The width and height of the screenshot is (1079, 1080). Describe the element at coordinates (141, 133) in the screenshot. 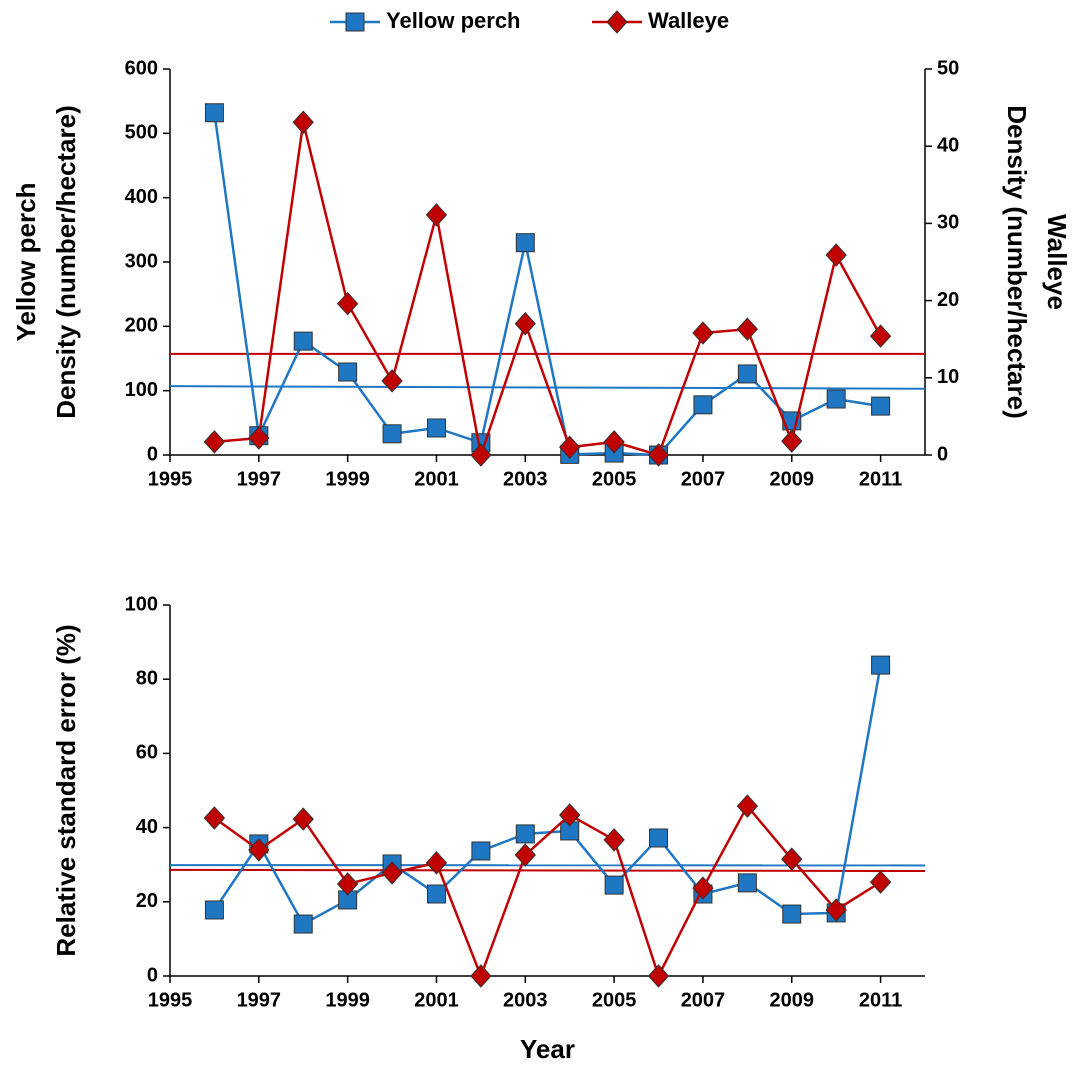

I see `y-tick-label: 500` at that location.